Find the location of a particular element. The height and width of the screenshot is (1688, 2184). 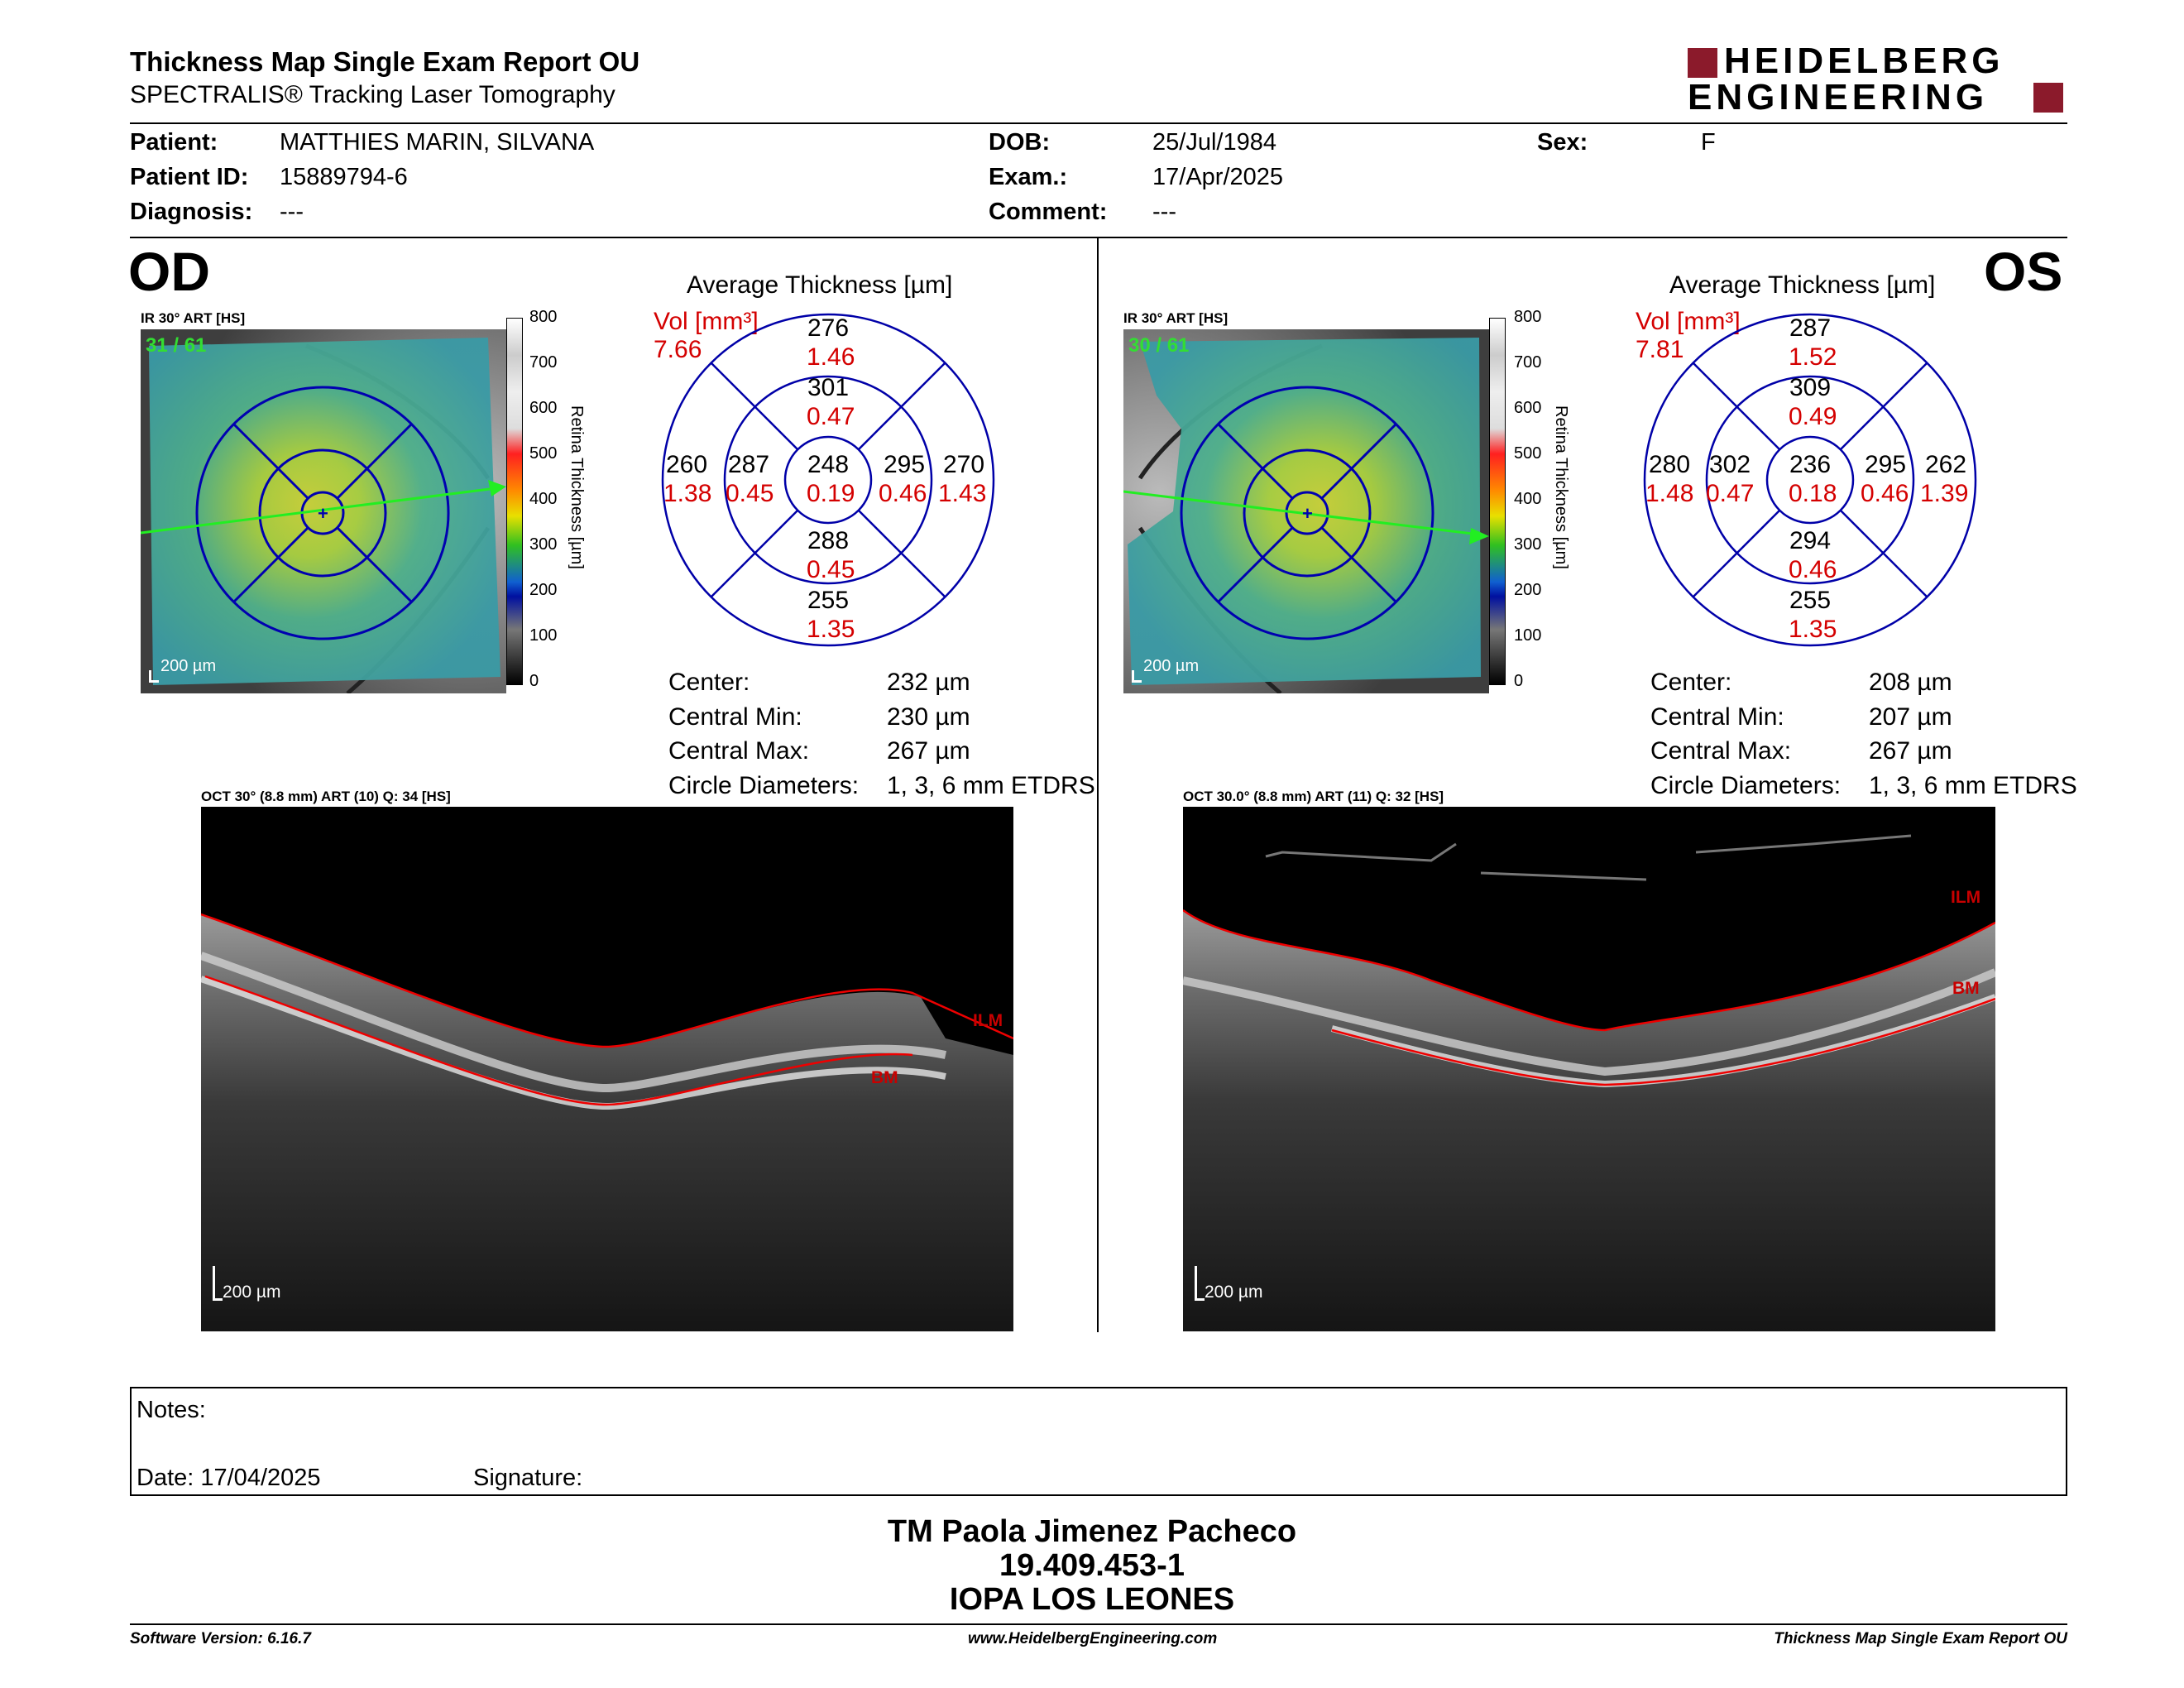

report-title: Thickness Map Single Exam Report OU is located at coordinates (385, 61).